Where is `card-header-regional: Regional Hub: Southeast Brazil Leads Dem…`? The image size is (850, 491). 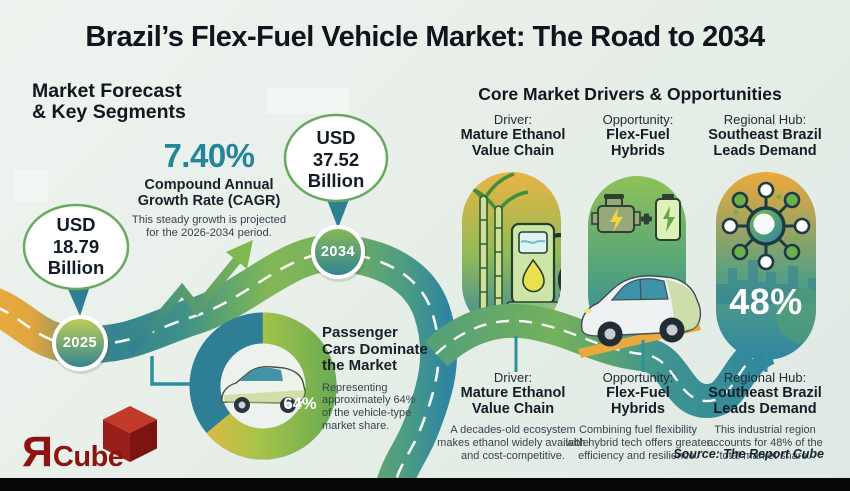
card-header-regional: Regional Hub: Southeast Brazil Leads Dem… is located at coordinates (765, 135).